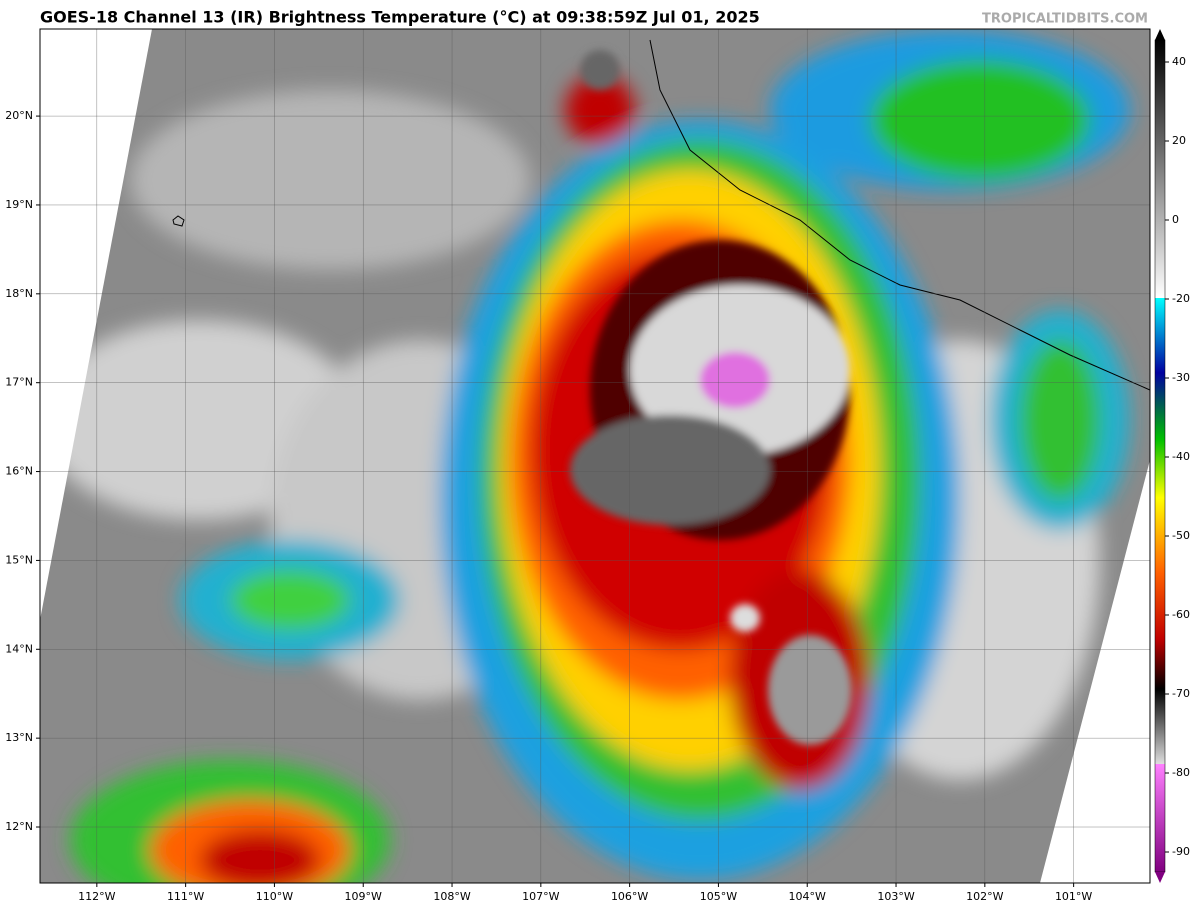  What do you see at coordinates (274, 896) in the screenshot?
I see `x-tick-label: 110°W` at bounding box center [274, 896].